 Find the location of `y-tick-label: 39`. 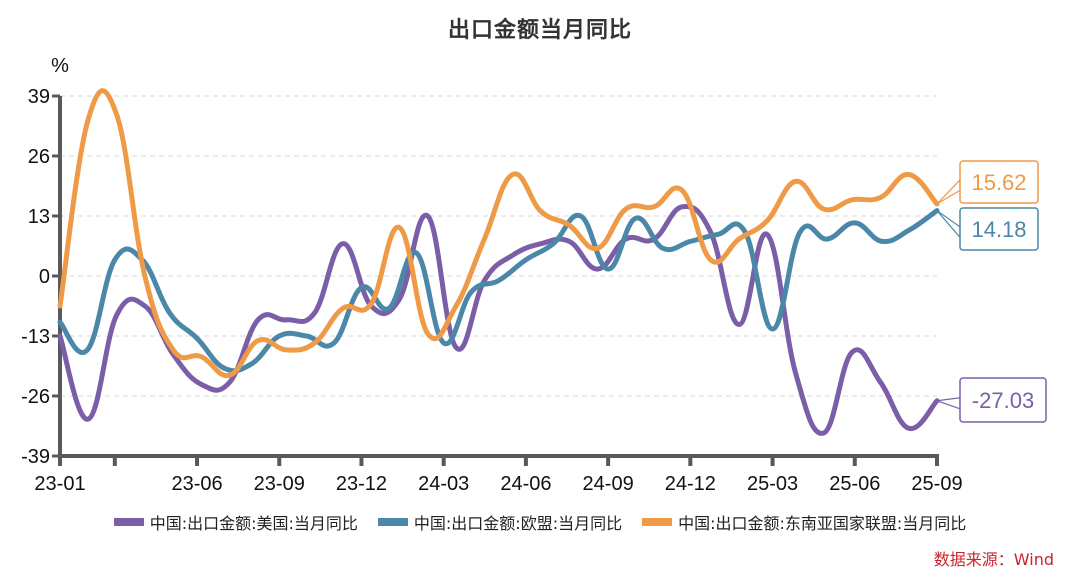

y-tick-label: 39 is located at coordinates (39, 97).